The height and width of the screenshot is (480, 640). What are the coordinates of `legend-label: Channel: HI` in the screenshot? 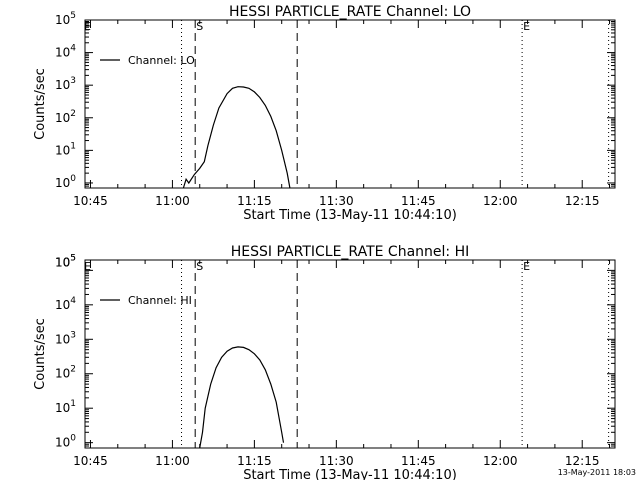 It's located at (160, 300).